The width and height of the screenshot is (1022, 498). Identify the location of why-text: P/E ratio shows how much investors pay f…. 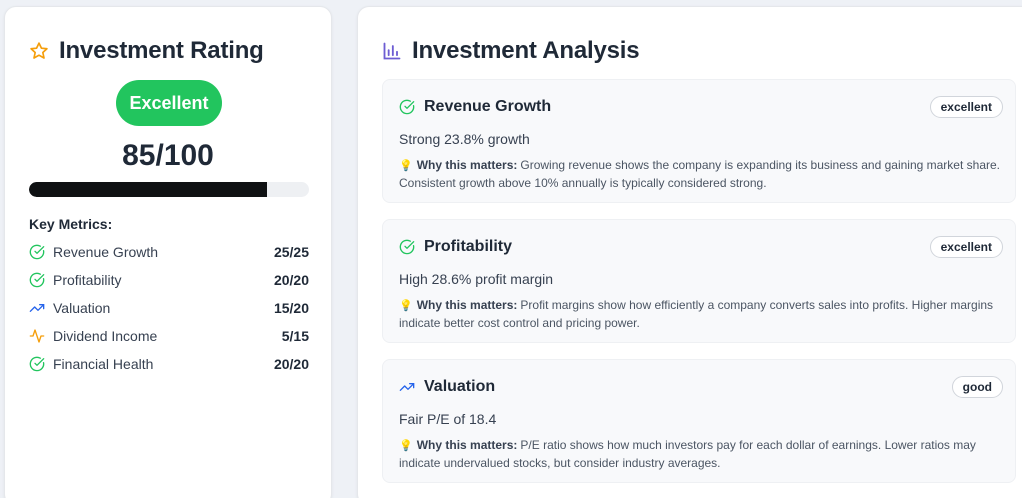
(687, 454).